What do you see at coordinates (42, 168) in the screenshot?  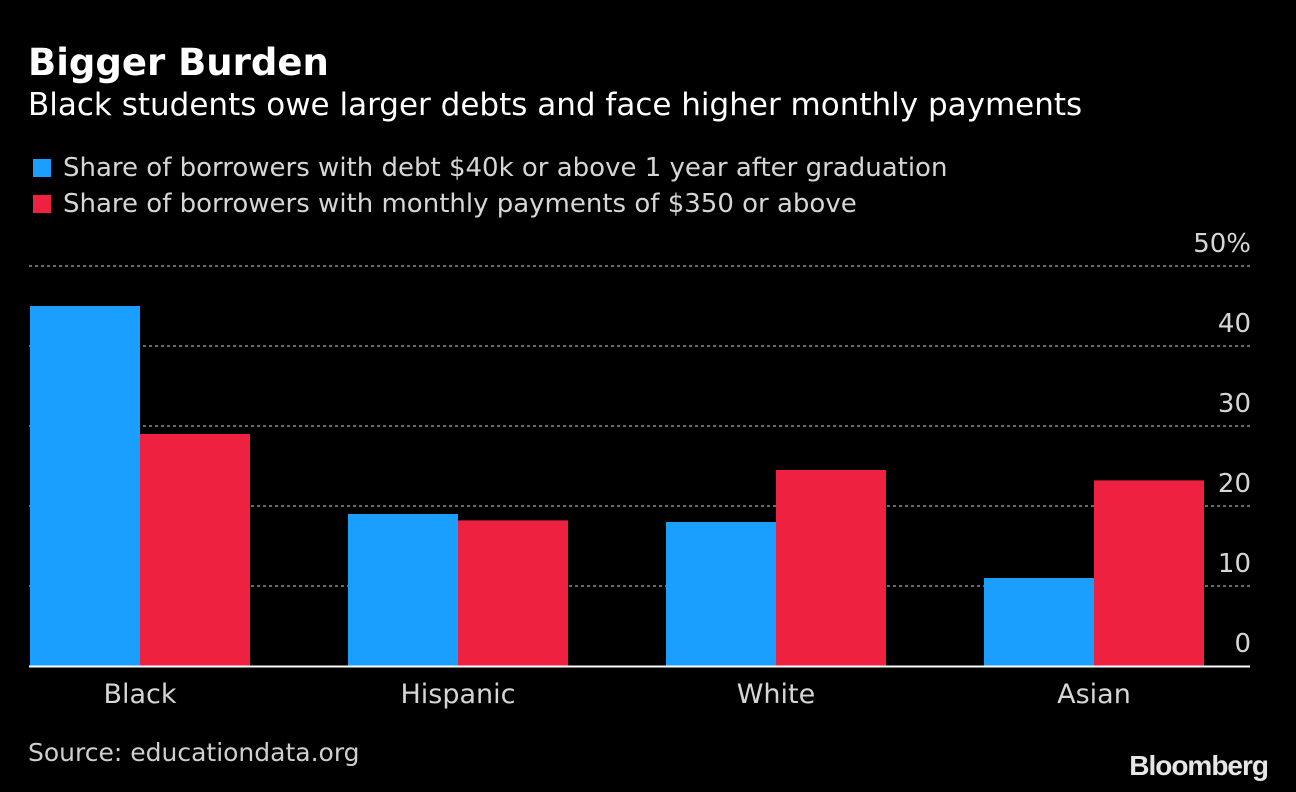 I see `legend-swatch-debt` at bounding box center [42, 168].